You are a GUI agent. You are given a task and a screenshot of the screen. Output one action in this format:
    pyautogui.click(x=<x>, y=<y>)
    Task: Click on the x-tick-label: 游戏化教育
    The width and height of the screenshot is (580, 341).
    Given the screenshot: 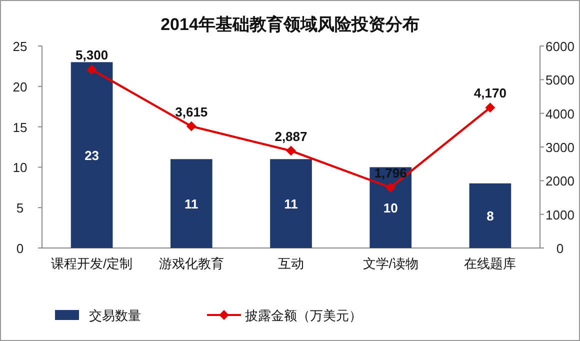 What is the action you would take?
    pyautogui.click(x=191, y=263)
    